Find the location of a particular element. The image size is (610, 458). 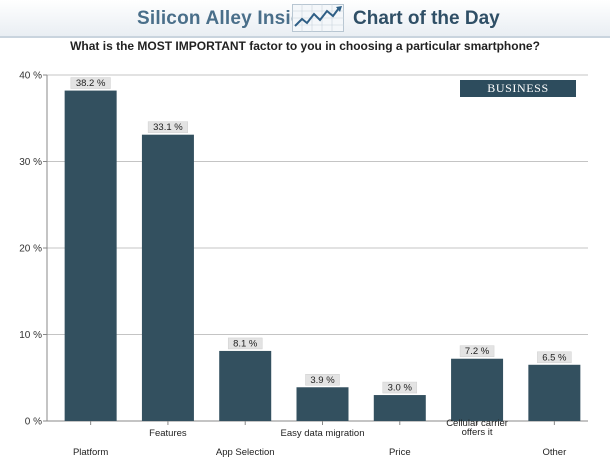

x-tick-label: Features is located at coordinates (168, 433).